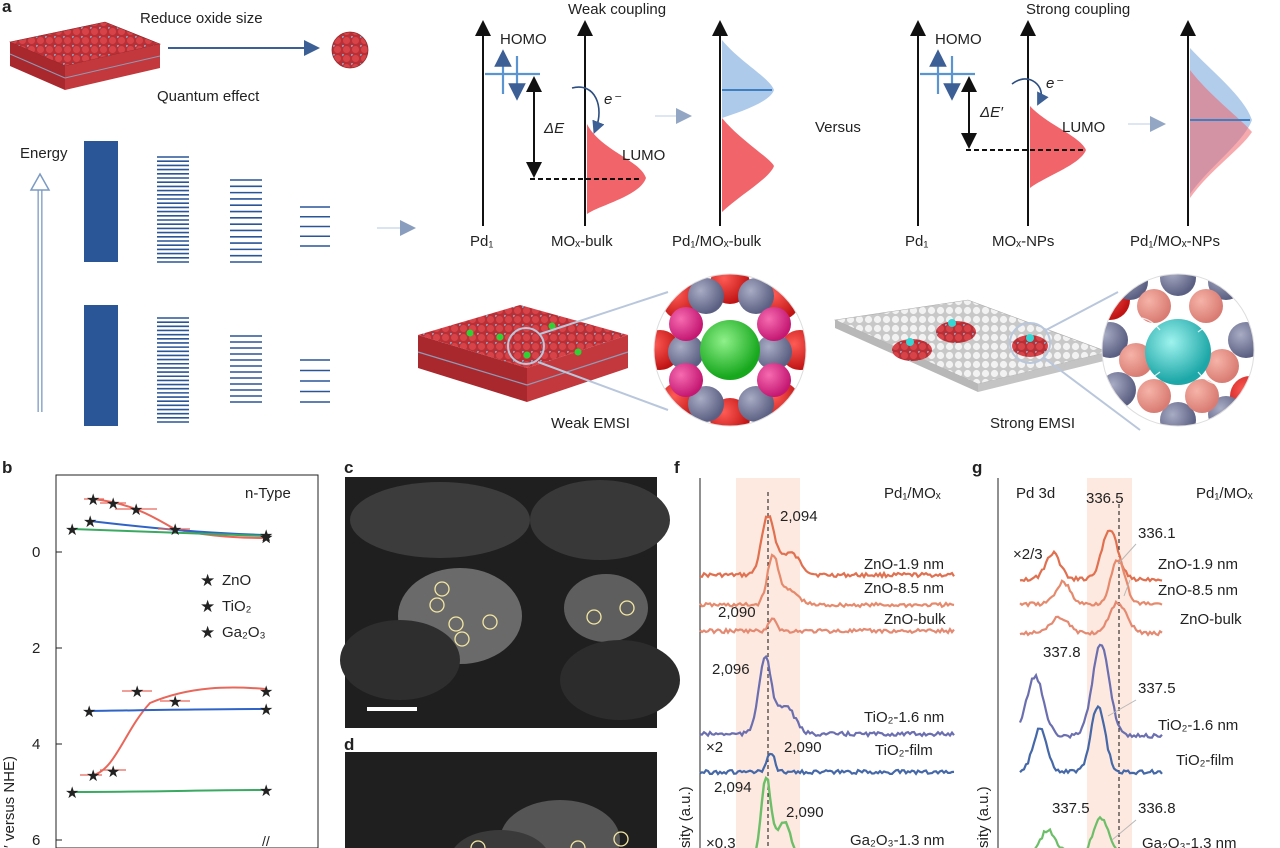 The height and width of the screenshot is (848, 1280). Describe the element at coordinates (733, 787) in the screenshot. I see `f-peak-5: 2,094` at that location.